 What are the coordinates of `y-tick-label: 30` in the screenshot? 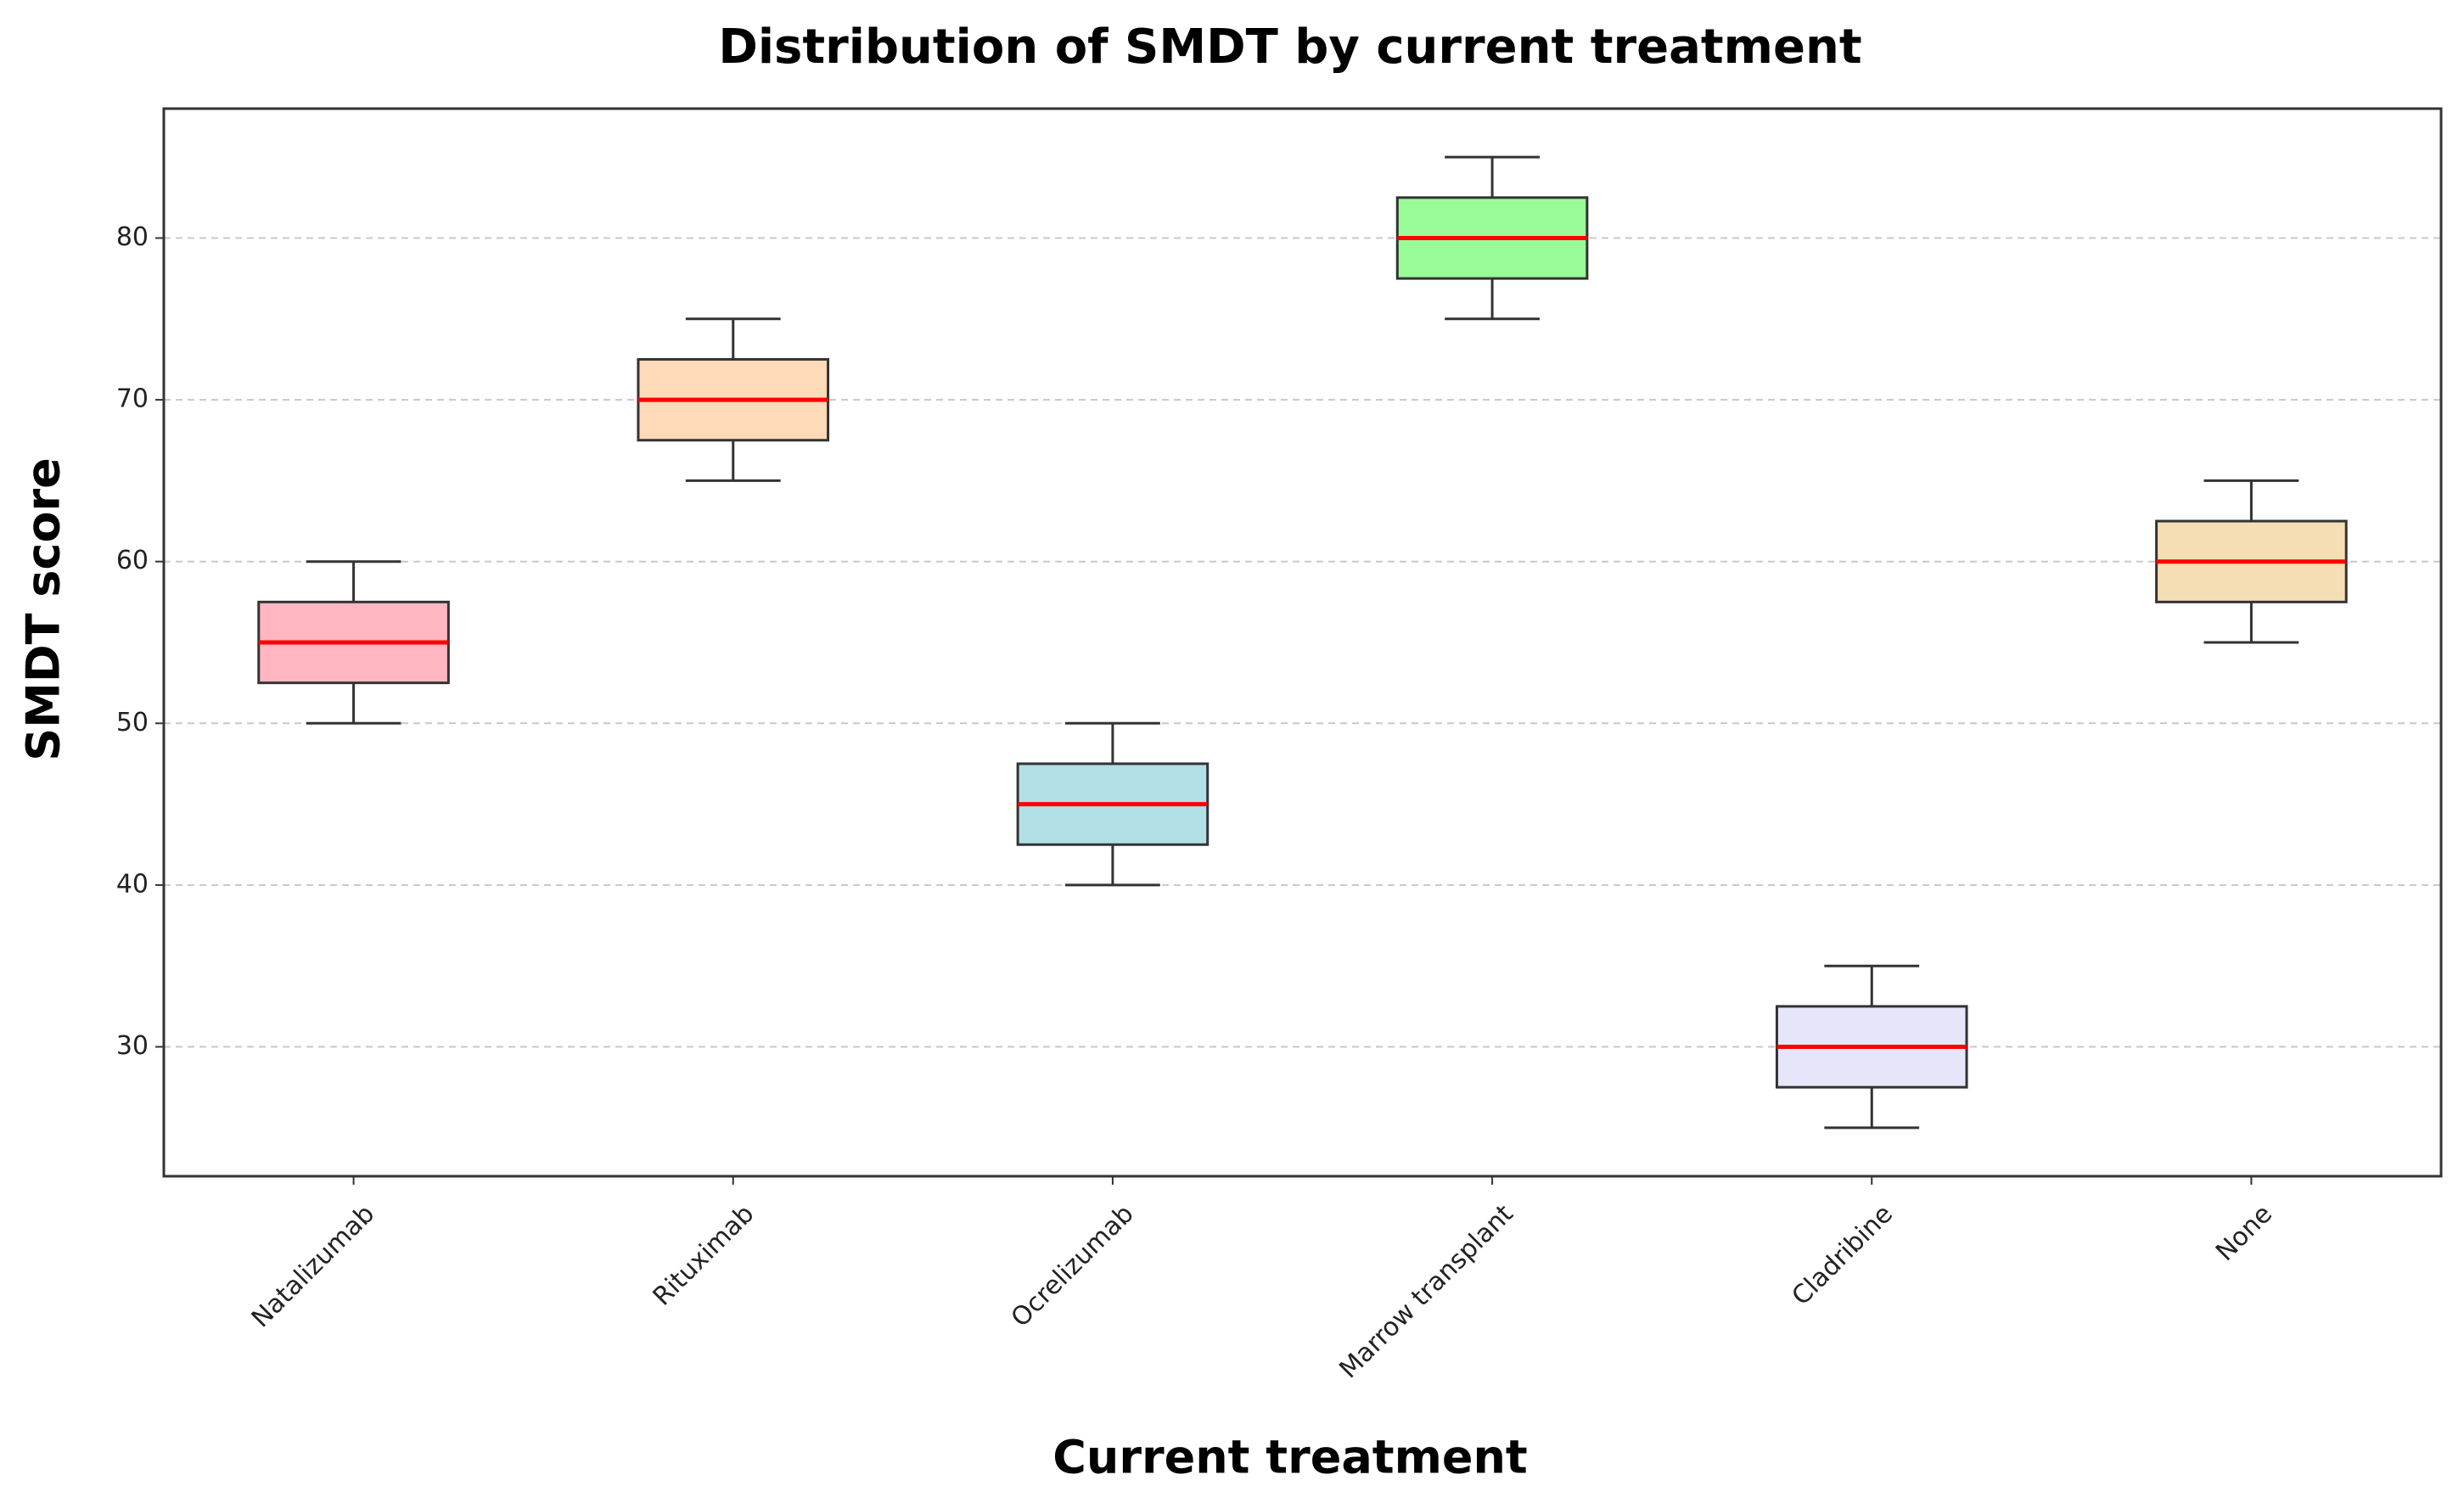 It's located at (132, 1046).